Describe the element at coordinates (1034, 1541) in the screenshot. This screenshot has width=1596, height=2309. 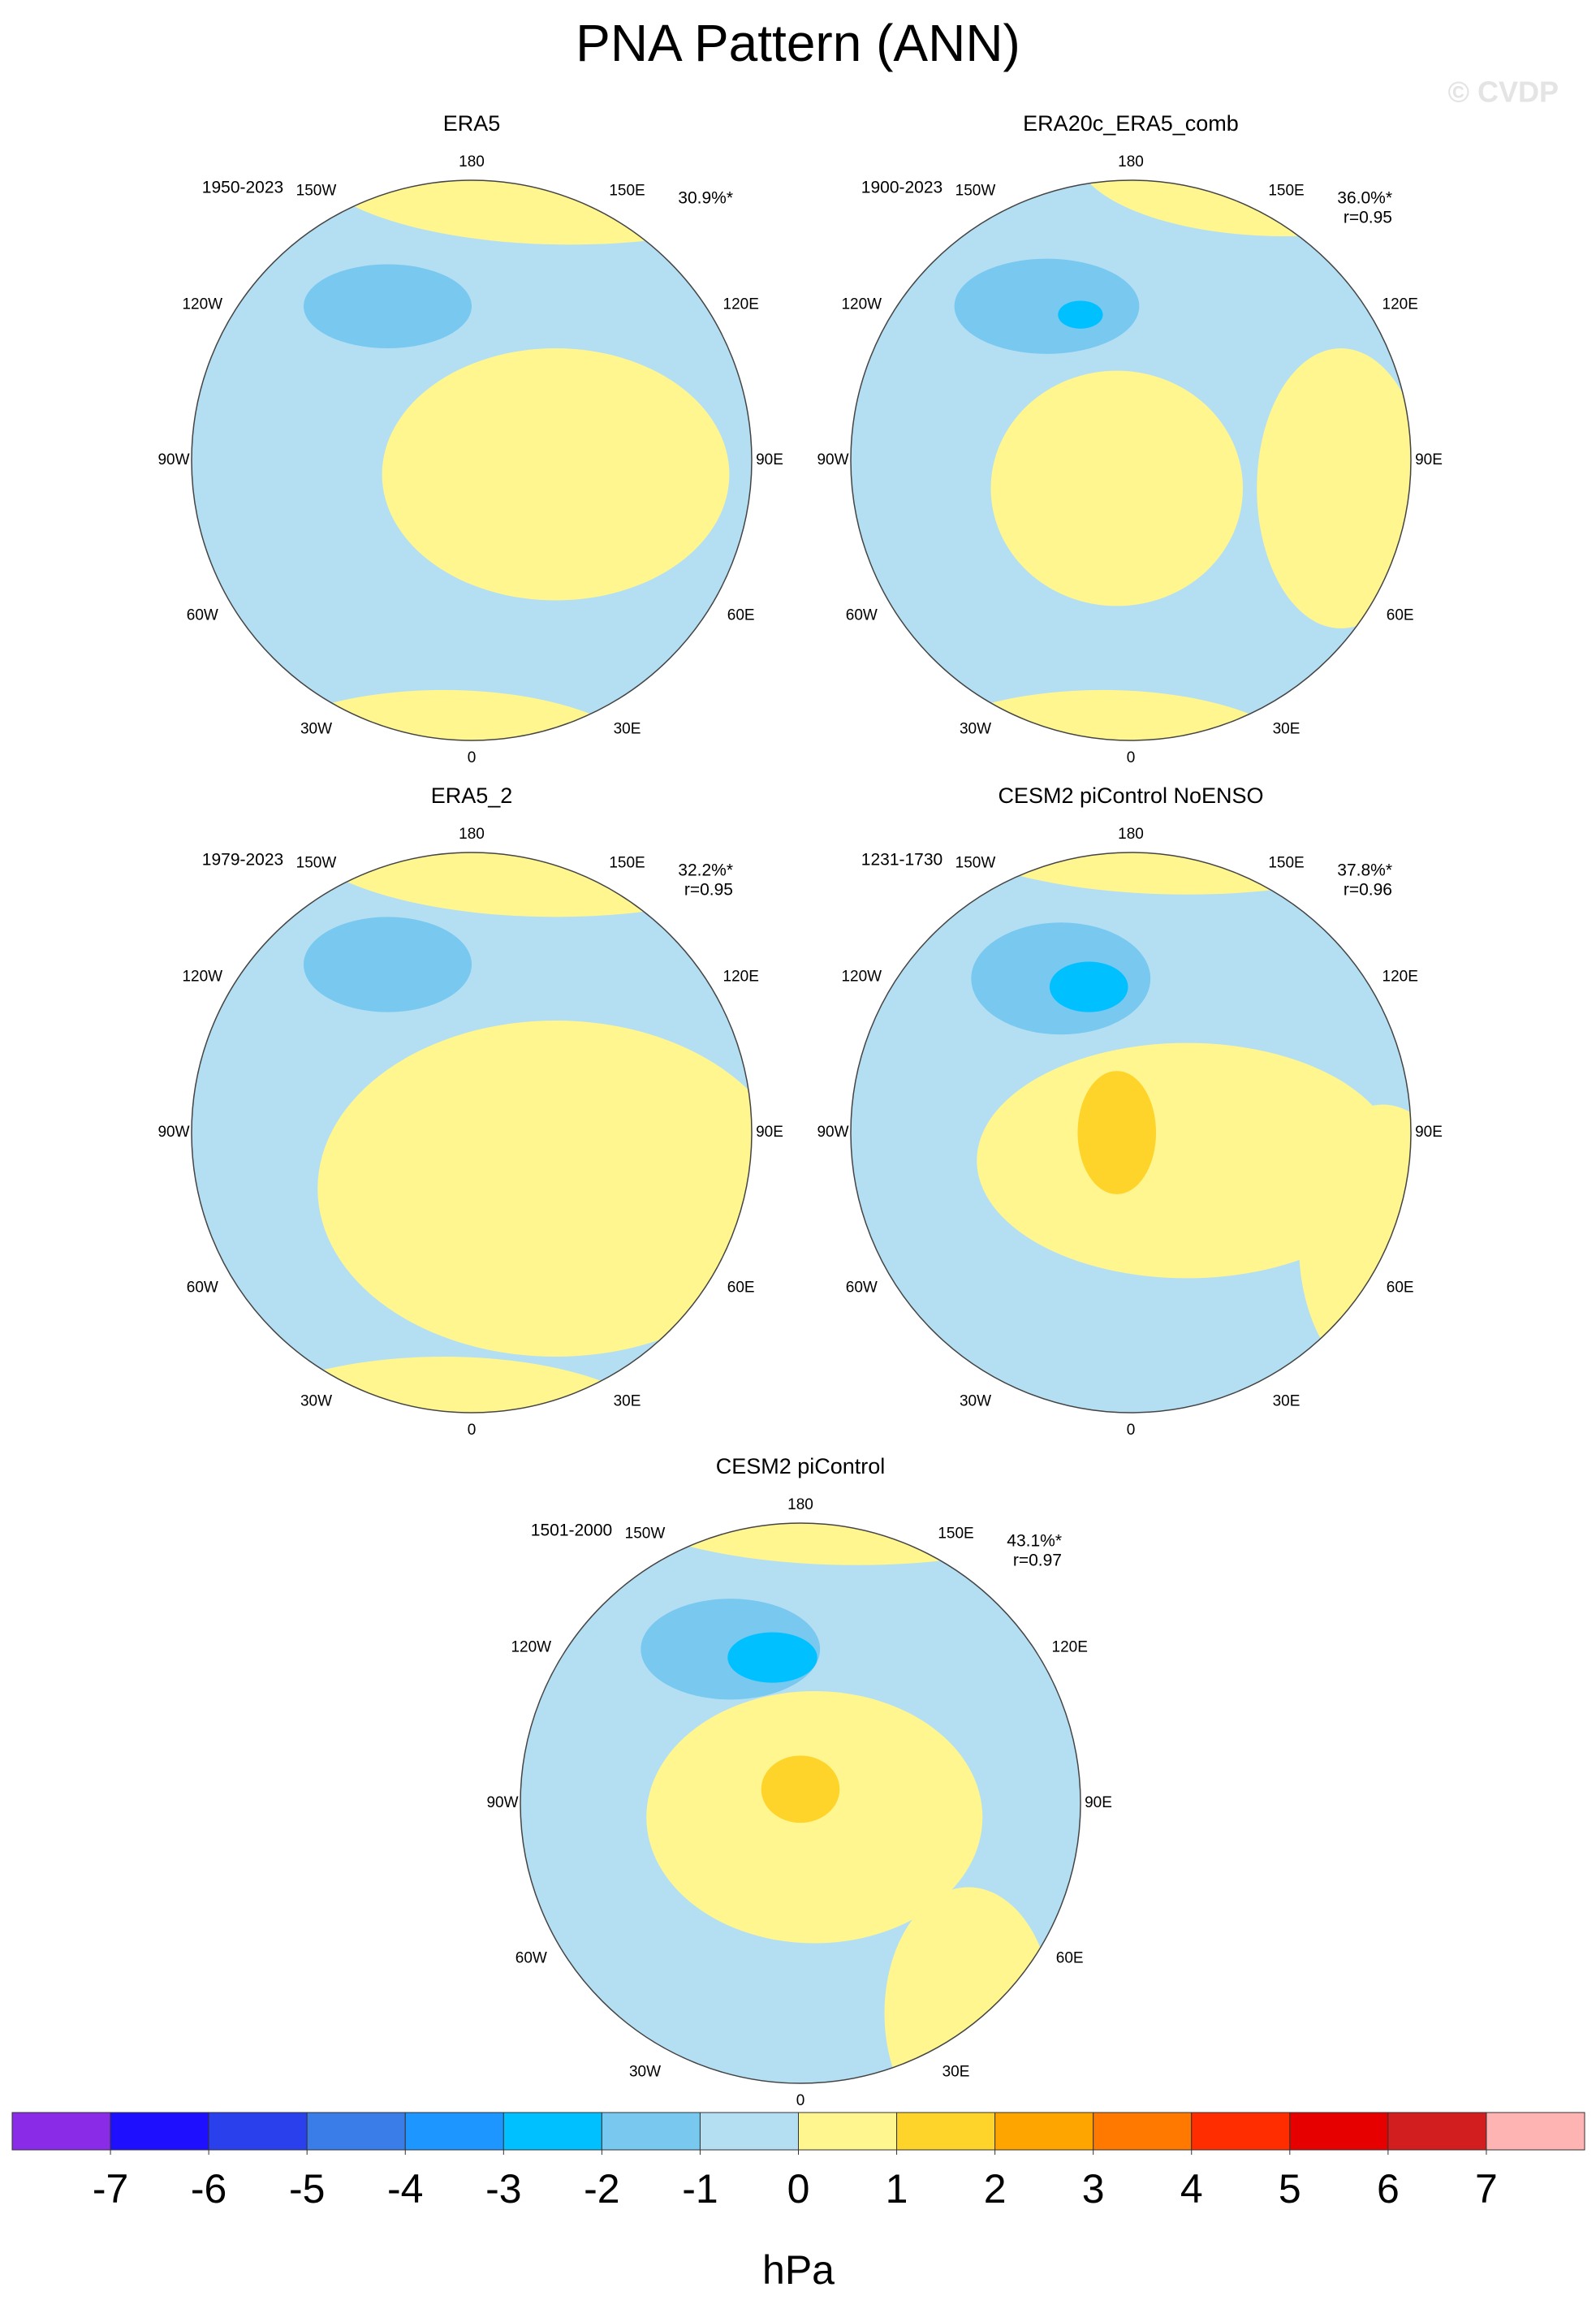
I see `variance: 43.1%*` at that location.